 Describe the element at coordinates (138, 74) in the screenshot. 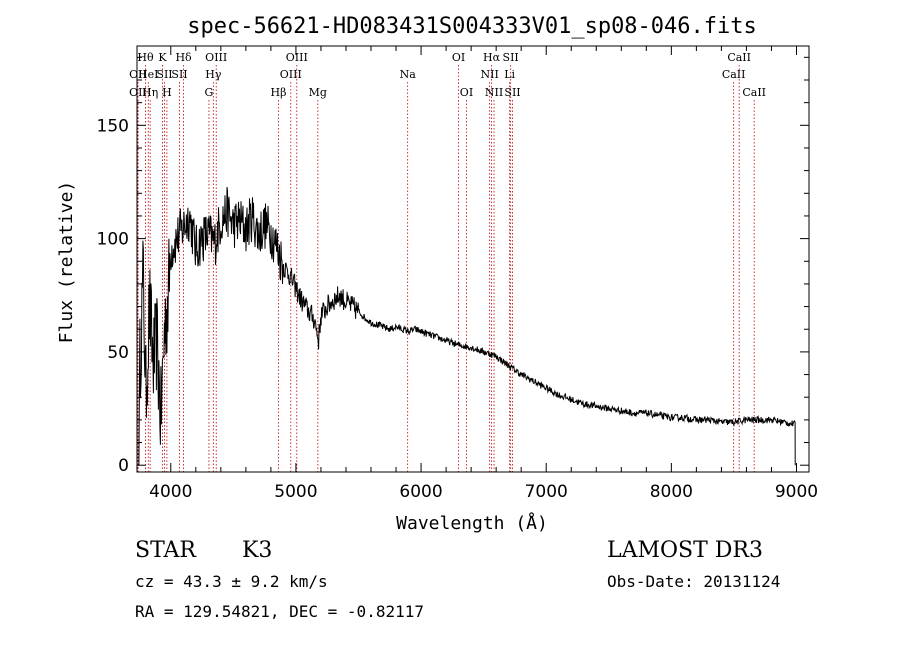

I see `line-label-0: OII` at that location.